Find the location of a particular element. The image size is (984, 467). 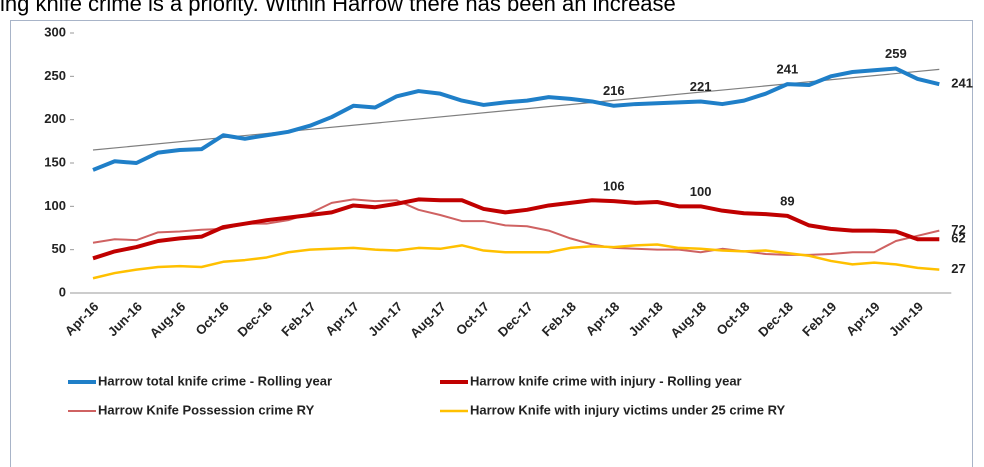

data-label: 89 is located at coordinates (787, 200).